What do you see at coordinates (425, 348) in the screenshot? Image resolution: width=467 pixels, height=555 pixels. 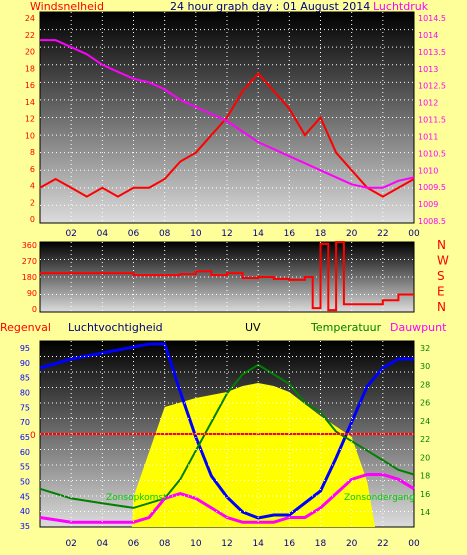 I see `temperature-tick-label: 32` at bounding box center [425, 348].